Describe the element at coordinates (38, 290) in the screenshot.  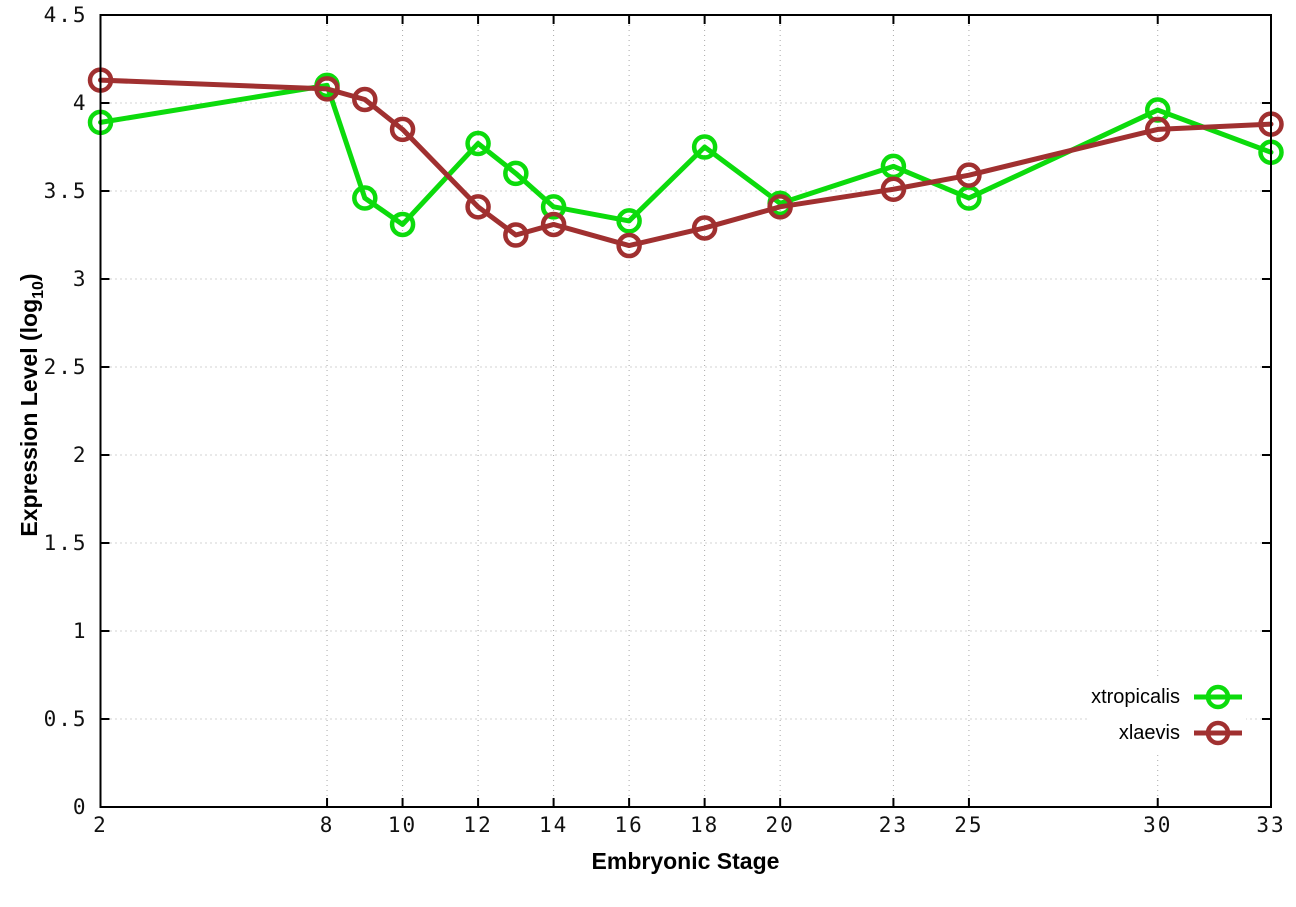
I see `y-axis-title-subscript: 10` at that location.